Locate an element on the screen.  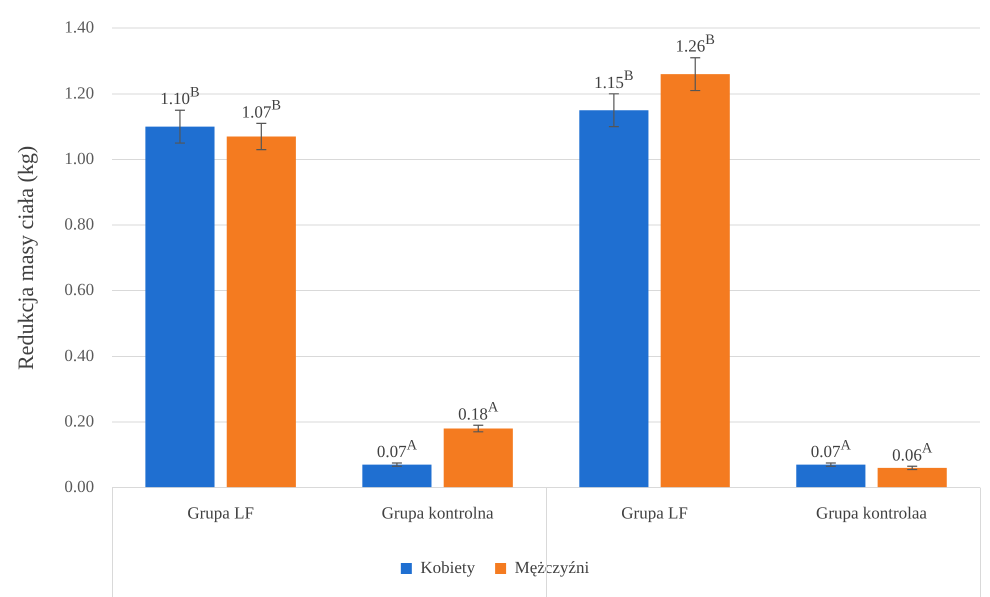
x-tick-label: Grupa kontrolaa is located at coordinates (872, 512).